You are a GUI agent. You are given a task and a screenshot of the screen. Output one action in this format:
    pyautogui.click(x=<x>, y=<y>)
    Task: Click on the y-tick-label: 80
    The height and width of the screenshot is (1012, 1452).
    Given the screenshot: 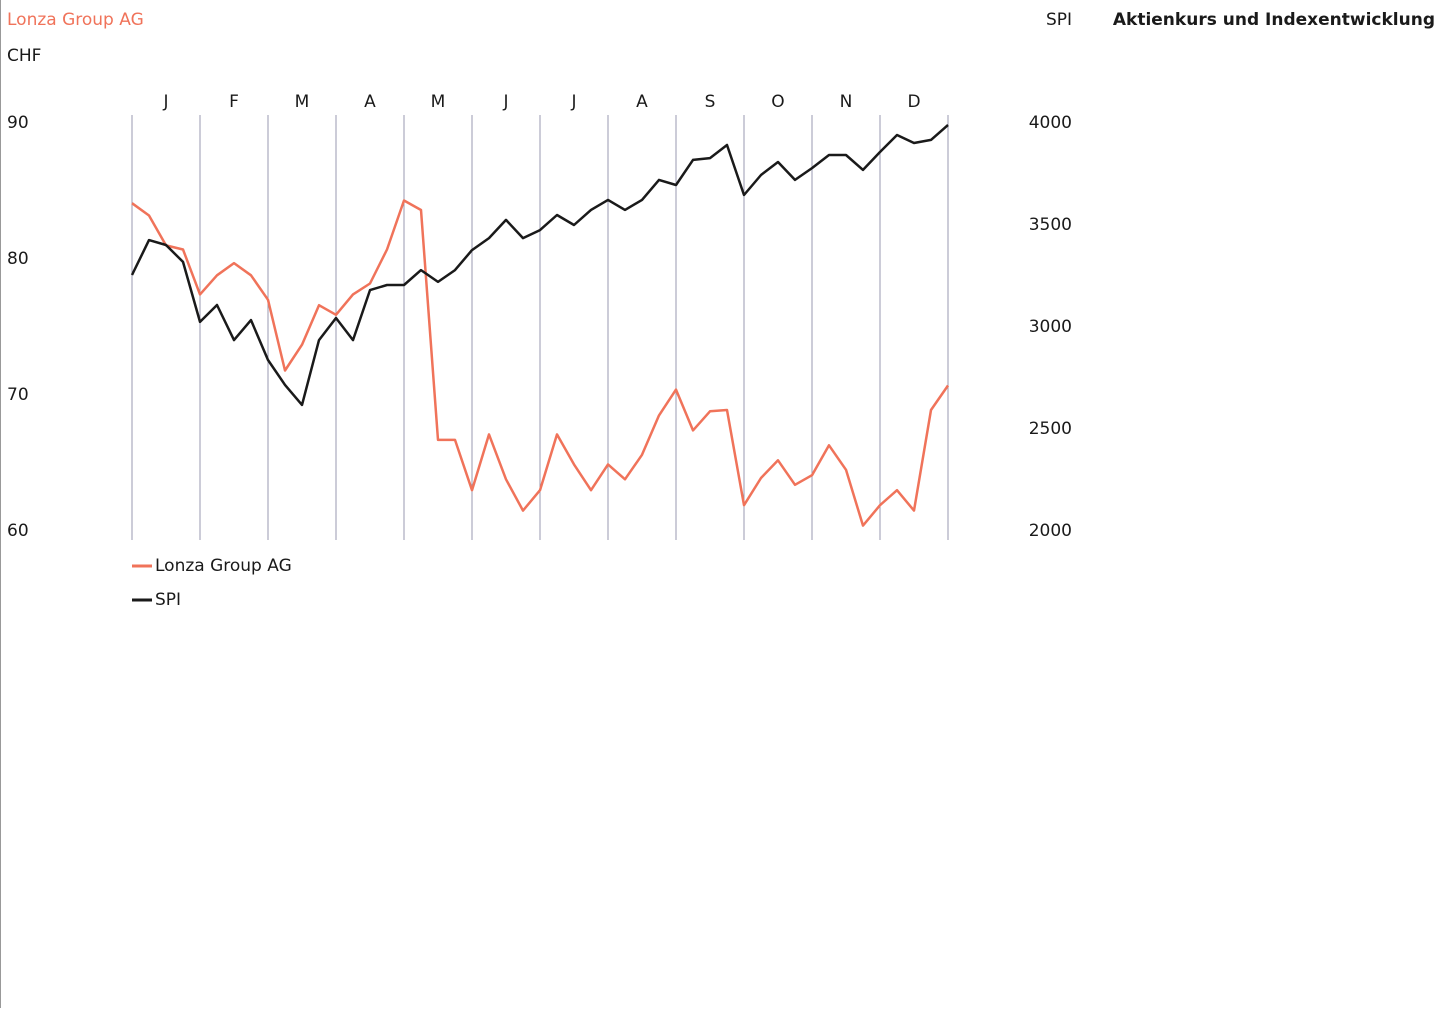 What is the action you would take?
    pyautogui.click(x=18, y=259)
    